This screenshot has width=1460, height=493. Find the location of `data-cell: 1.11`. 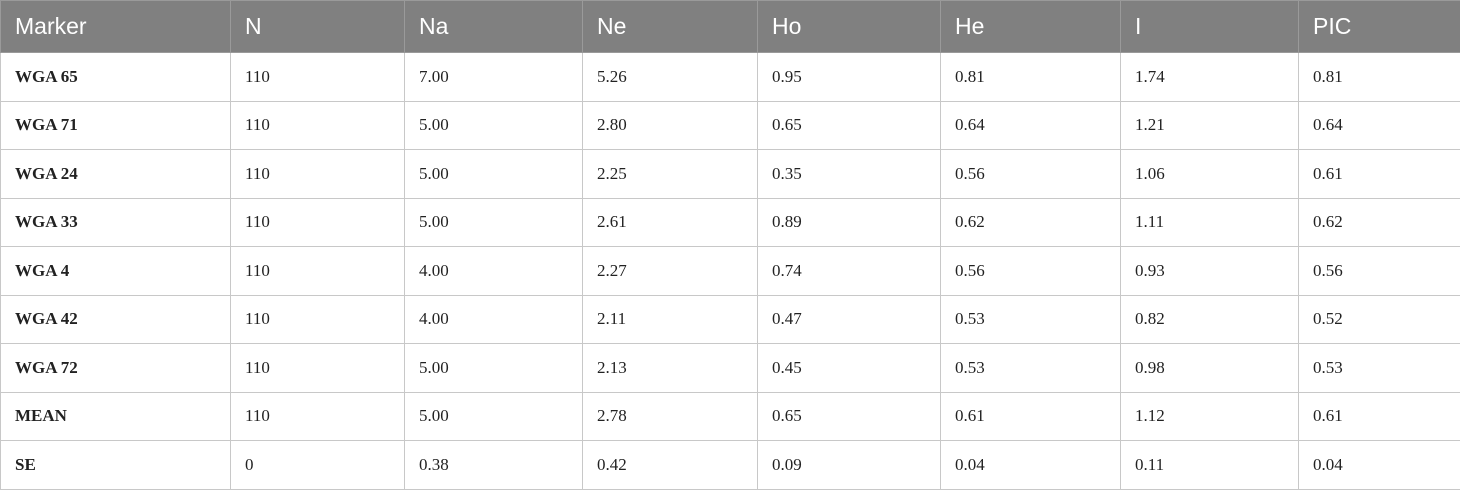

data-cell: 1.11 is located at coordinates (1209, 222).